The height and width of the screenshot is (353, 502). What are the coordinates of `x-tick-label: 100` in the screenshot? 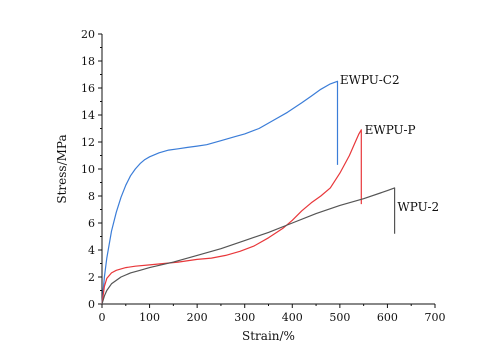 It's located at (149, 317).